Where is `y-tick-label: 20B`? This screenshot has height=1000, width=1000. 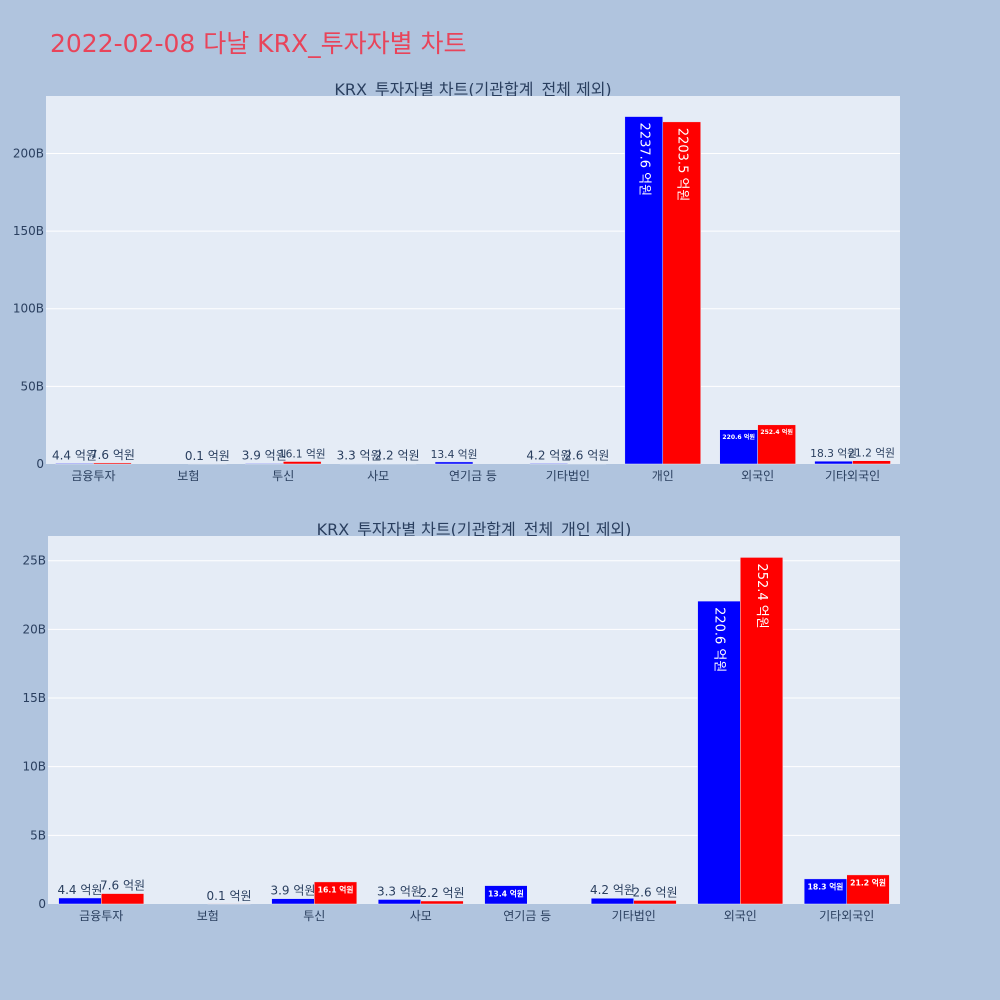 y-tick-label: 20B is located at coordinates (34, 629).